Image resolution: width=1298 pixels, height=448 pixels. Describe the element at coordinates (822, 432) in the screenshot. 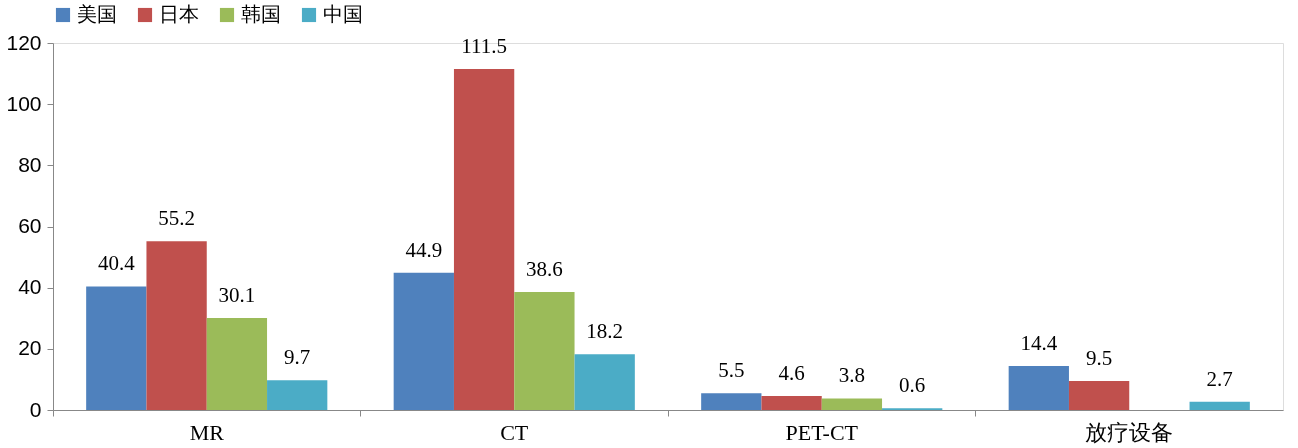

I see `x-tick-label: PET-CT` at that location.